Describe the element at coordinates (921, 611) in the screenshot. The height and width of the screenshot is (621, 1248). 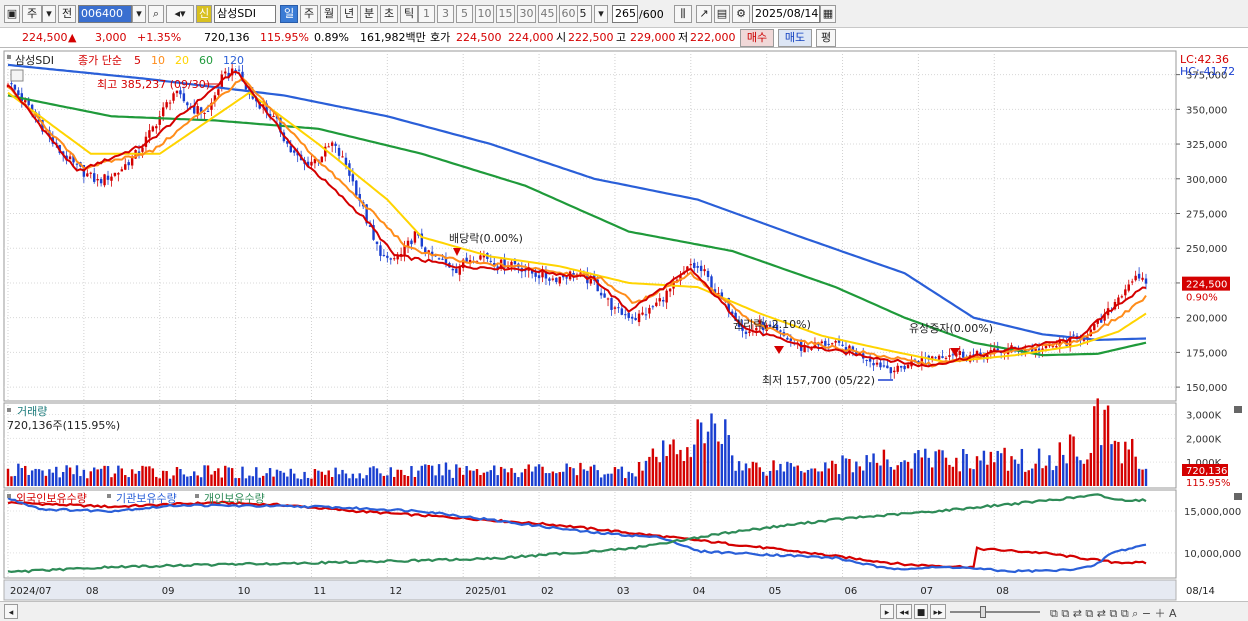
I see `stop-icon: ■` at that location.